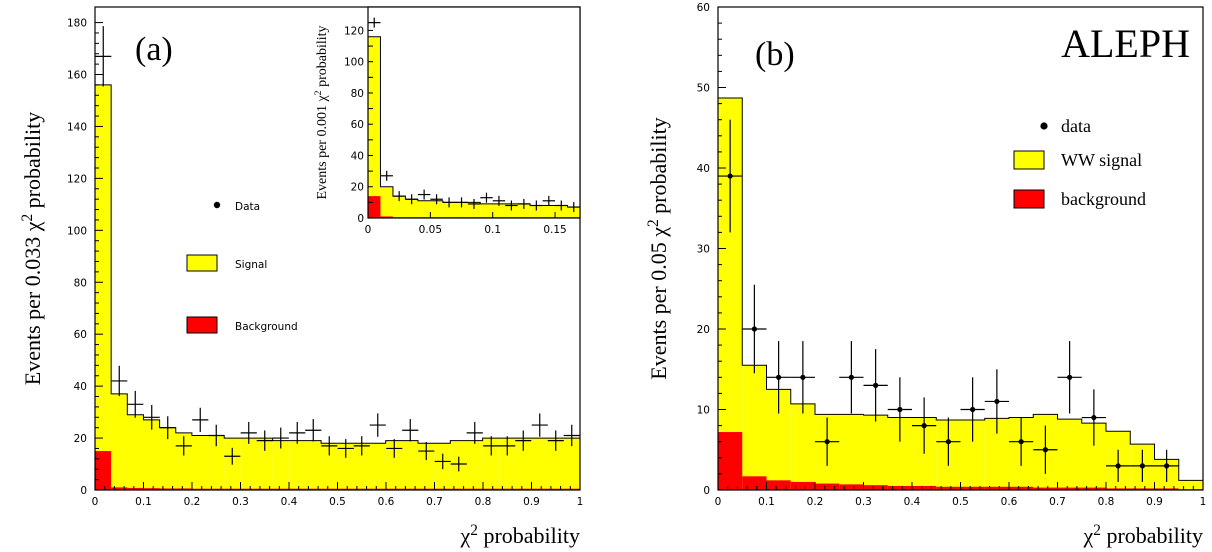 This screenshot has height=552, width=1212. What do you see at coordinates (1044, 126) in the screenshot?
I see `legend-marker-data` at bounding box center [1044, 126].